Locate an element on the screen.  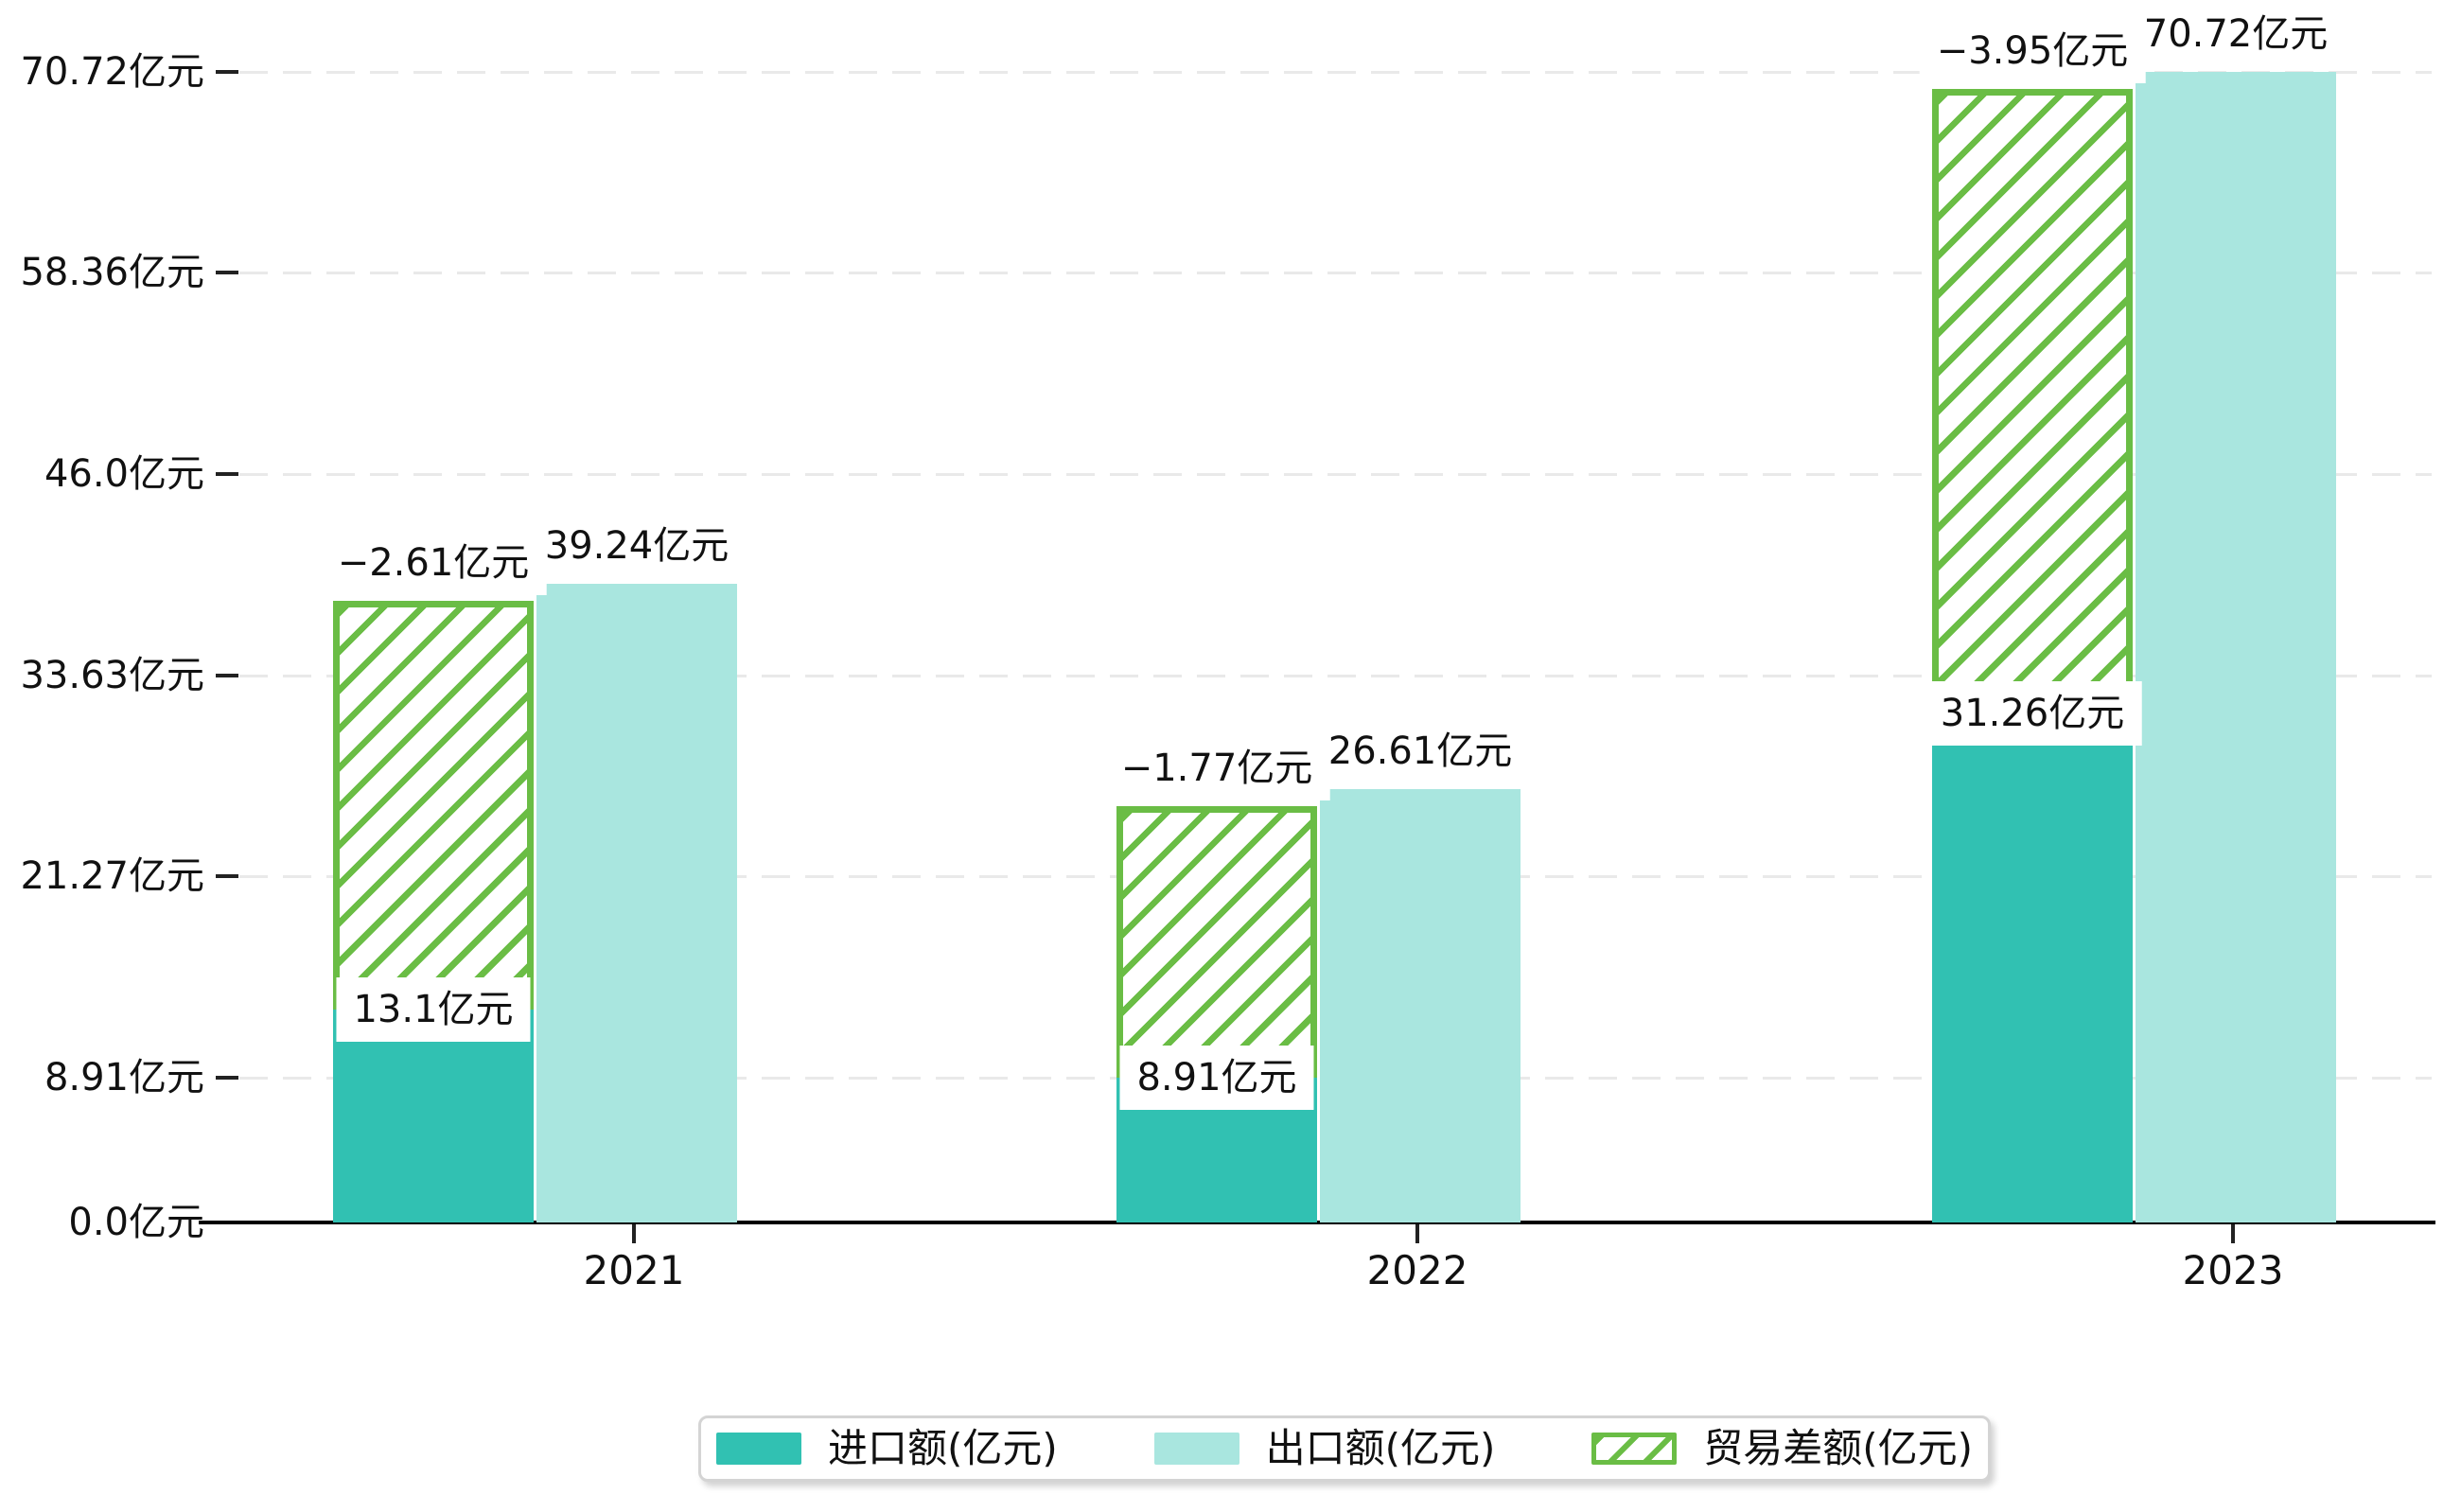
trade-balance-value-label: −2.61亿元 is located at coordinates (433, 563).